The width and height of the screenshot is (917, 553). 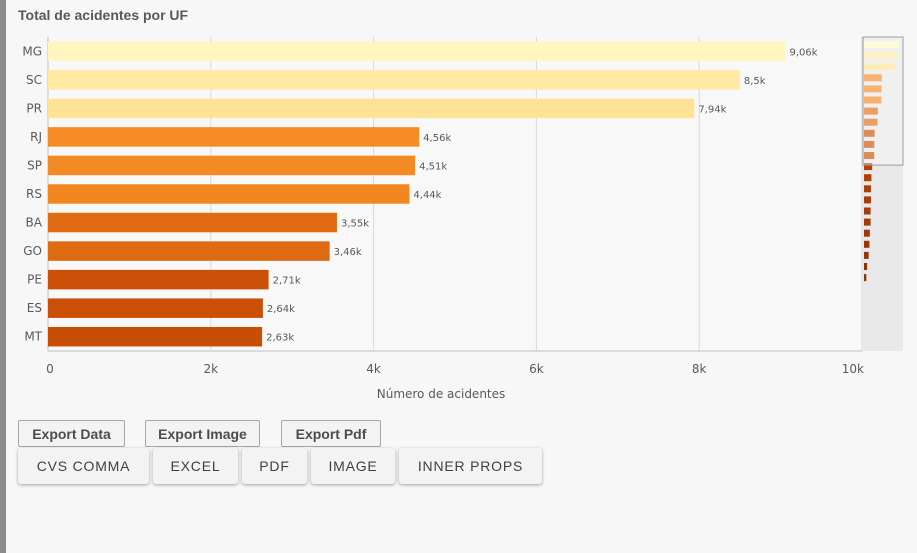 I want to click on data-label: 9,06k, so click(x=803, y=52).